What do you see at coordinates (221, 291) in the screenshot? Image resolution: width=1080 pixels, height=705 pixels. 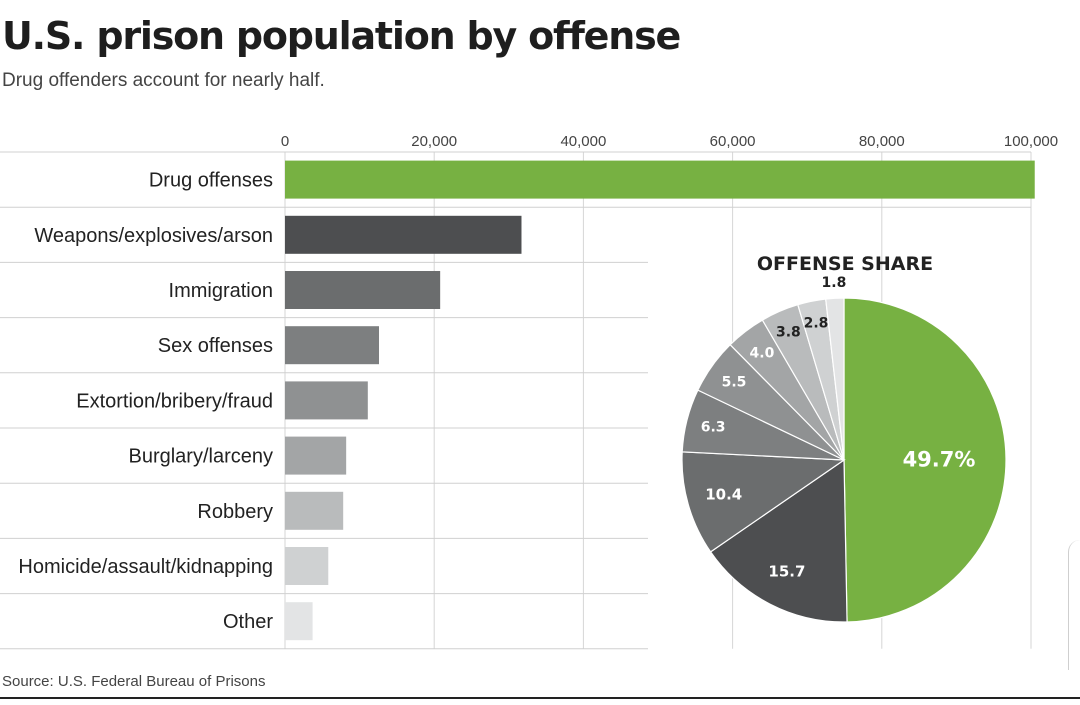 I see `category-label: Immigration` at bounding box center [221, 291].